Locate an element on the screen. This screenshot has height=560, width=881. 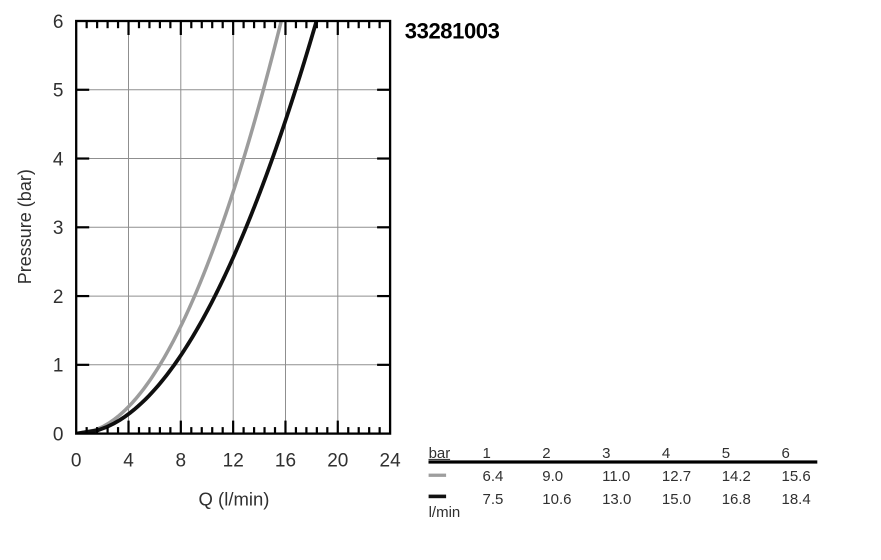
svg-text: 14.2 is located at coordinates (736, 476).